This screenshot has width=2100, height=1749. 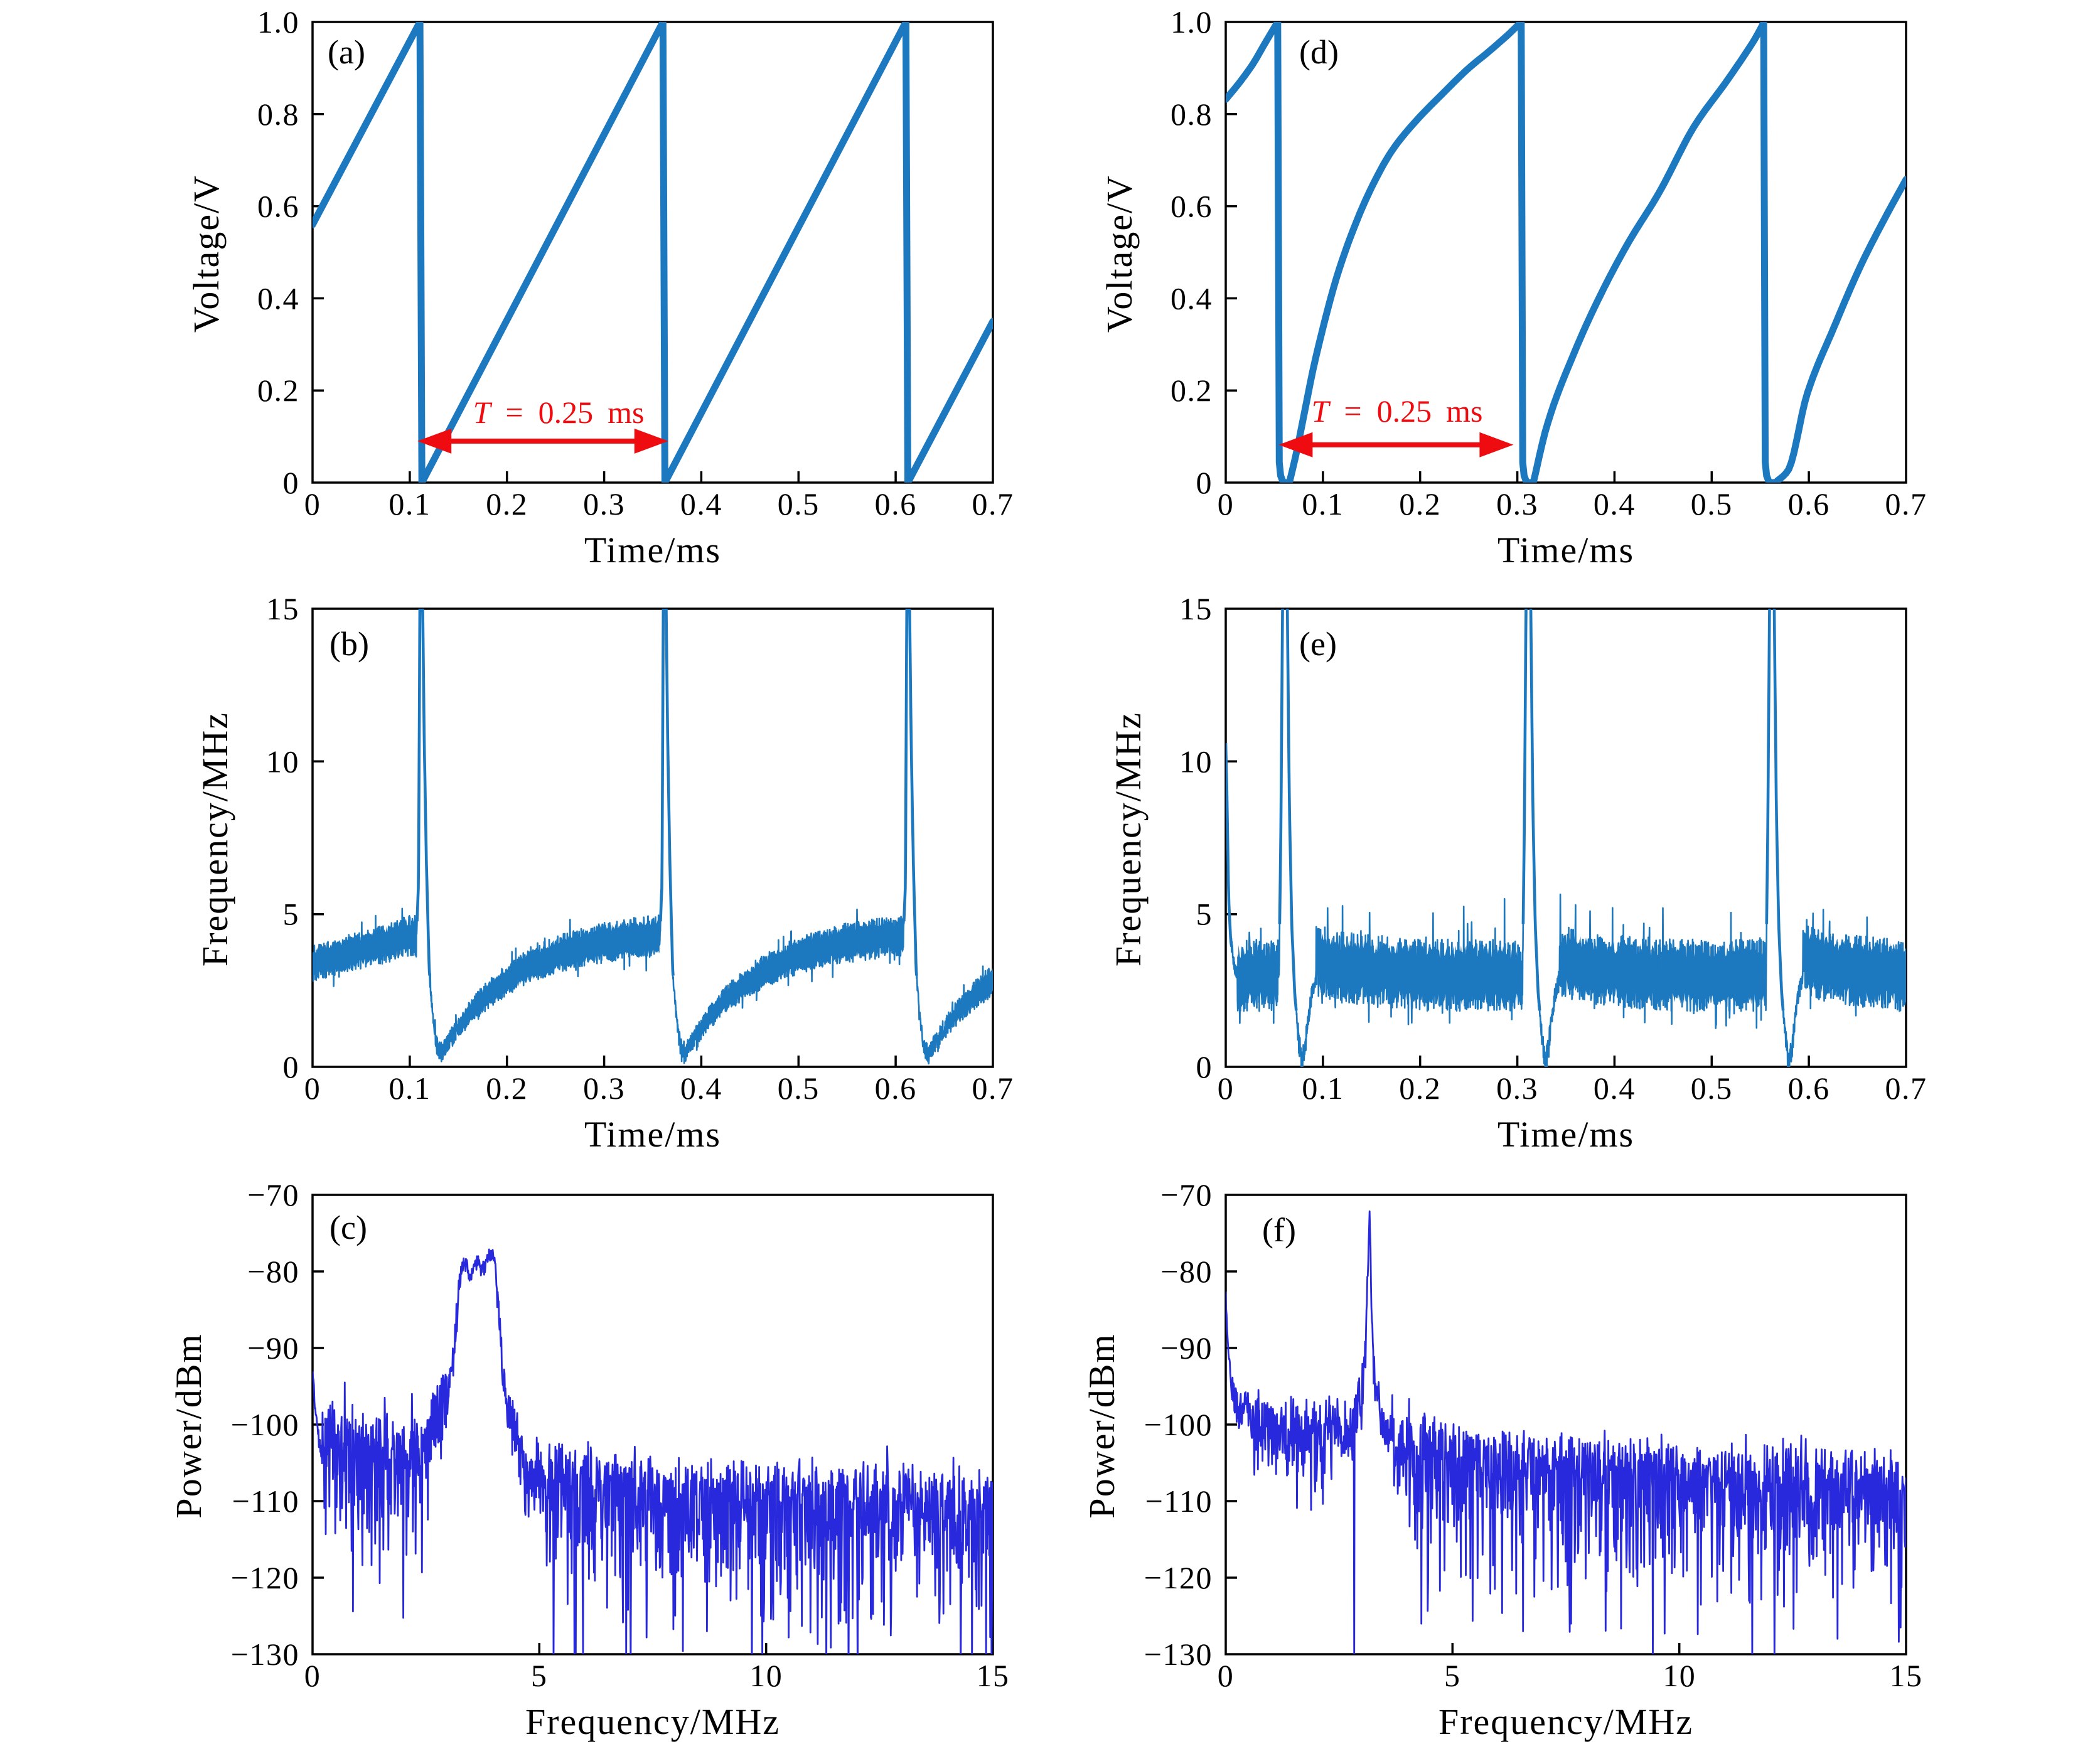 What do you see at coordinates (348, 1227) in the screenshot?
I see `svg-text: (c)` at bounding box center [348, 1227].